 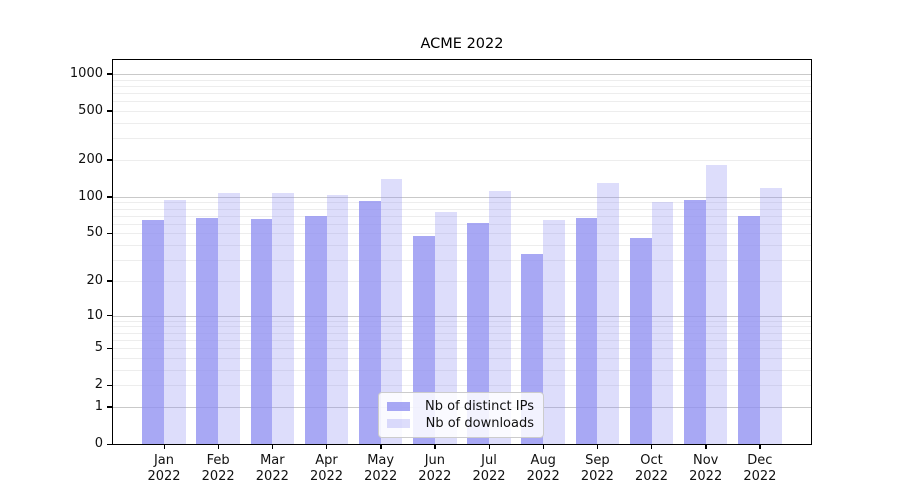 What do you see at coordinates (398, 406) in the screenshot?
I see `legend-swatch-distinct-ips` at bounding box center [398, 406].